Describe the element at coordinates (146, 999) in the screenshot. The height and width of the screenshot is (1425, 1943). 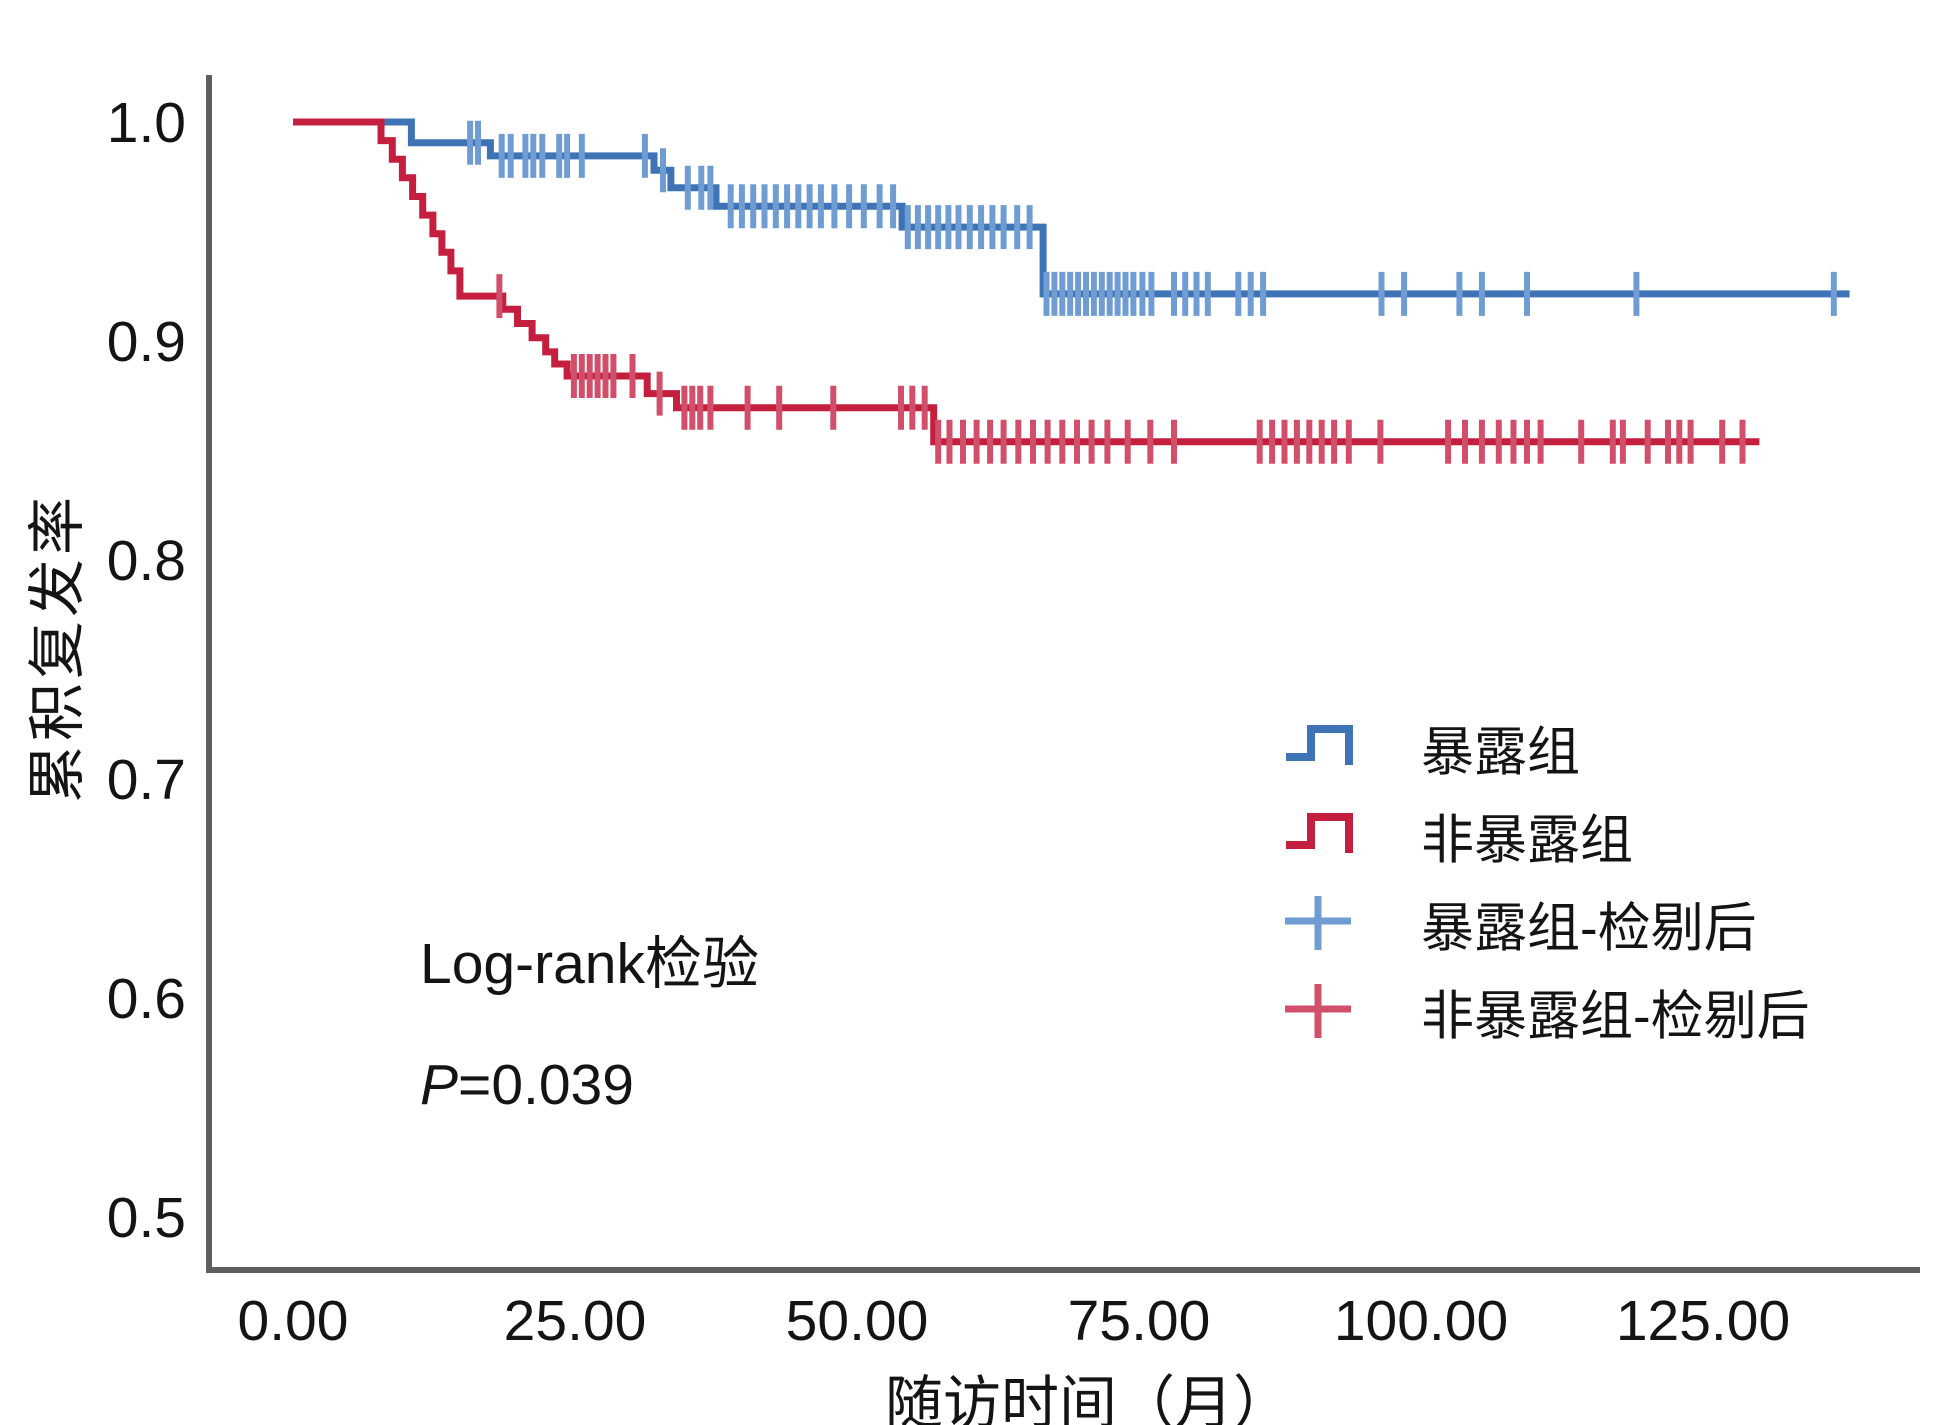
I see `y-tick-label-0.6: 0.6` at that location.